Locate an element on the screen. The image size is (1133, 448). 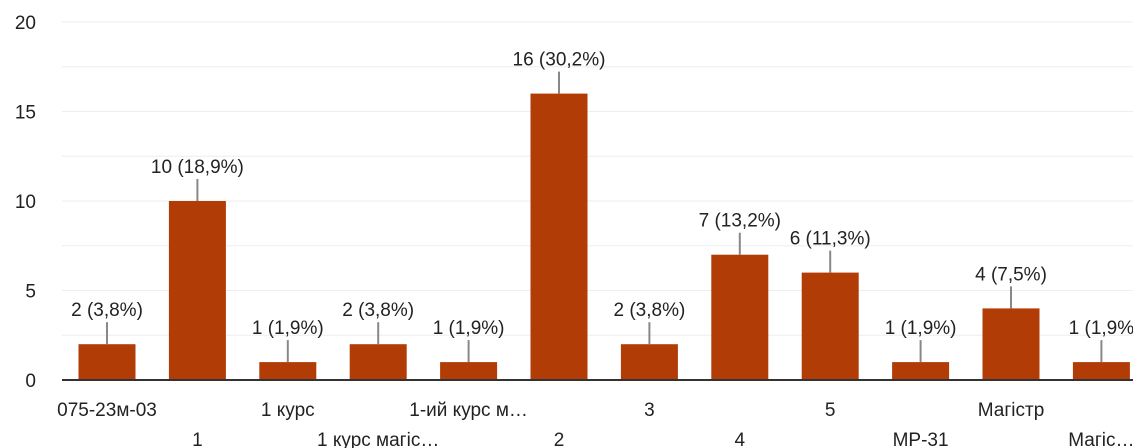
y-tick-label: 5 is located at coordinates (30, 292).